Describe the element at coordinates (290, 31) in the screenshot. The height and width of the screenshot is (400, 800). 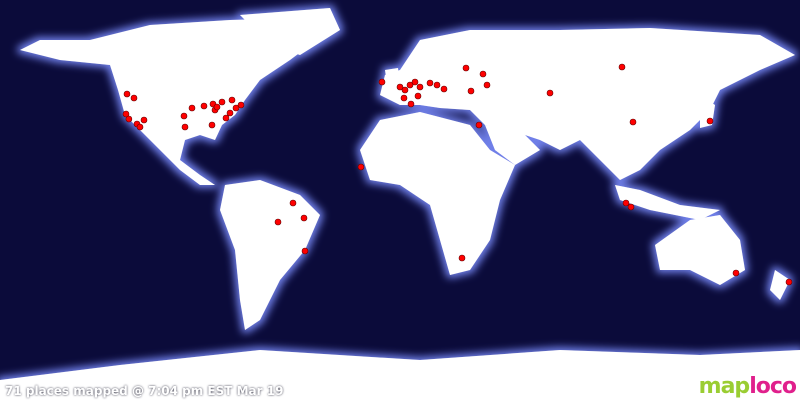
I see `greenland` at that location.